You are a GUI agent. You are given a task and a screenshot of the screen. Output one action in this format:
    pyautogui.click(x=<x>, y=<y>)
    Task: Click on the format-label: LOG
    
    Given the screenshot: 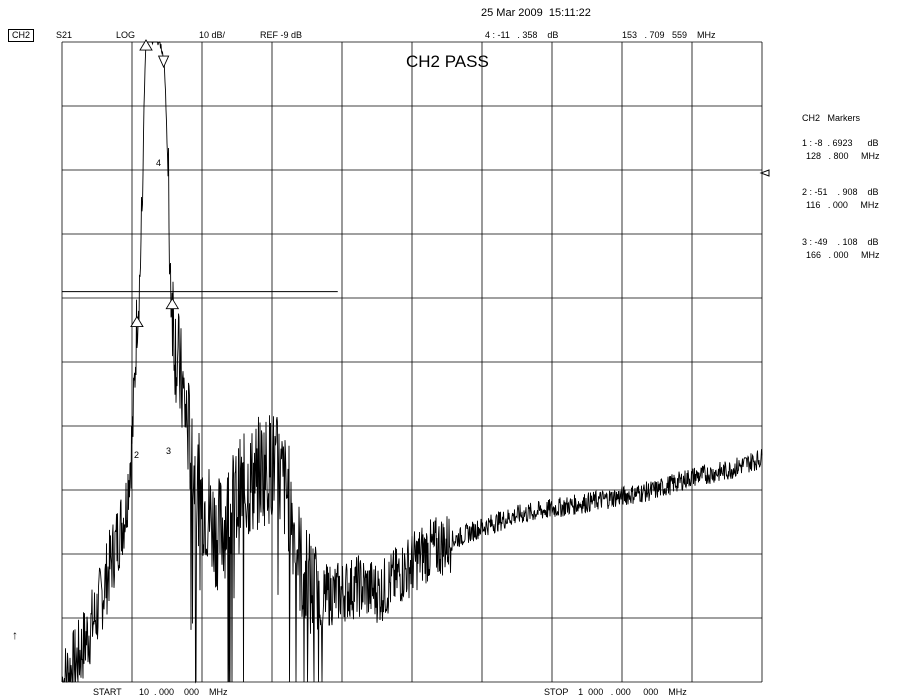 What is the action you would take?
    pyautogui.click(x=126, y=35)
    